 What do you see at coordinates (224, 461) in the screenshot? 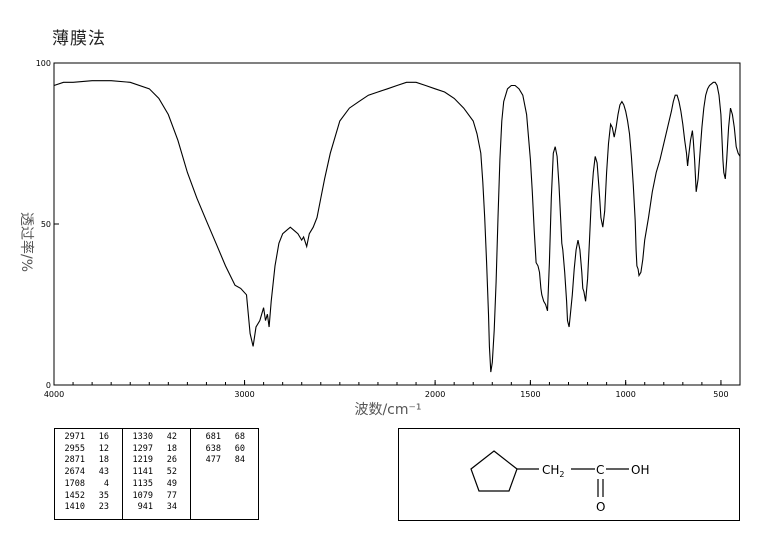
I see `peak-row: 477 84` at bounding box center [224, 461].